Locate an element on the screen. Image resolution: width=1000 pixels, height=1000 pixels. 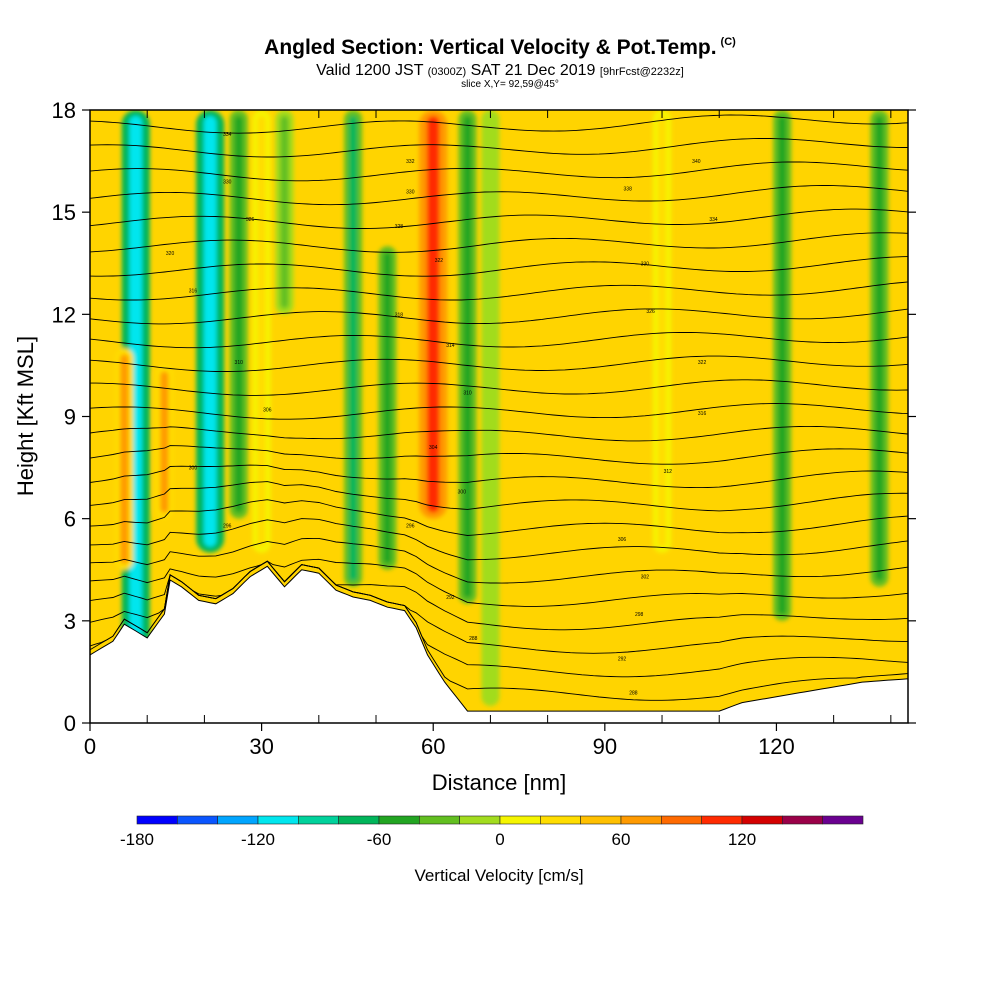
terrain-mask is located at coordinates (499, 644).